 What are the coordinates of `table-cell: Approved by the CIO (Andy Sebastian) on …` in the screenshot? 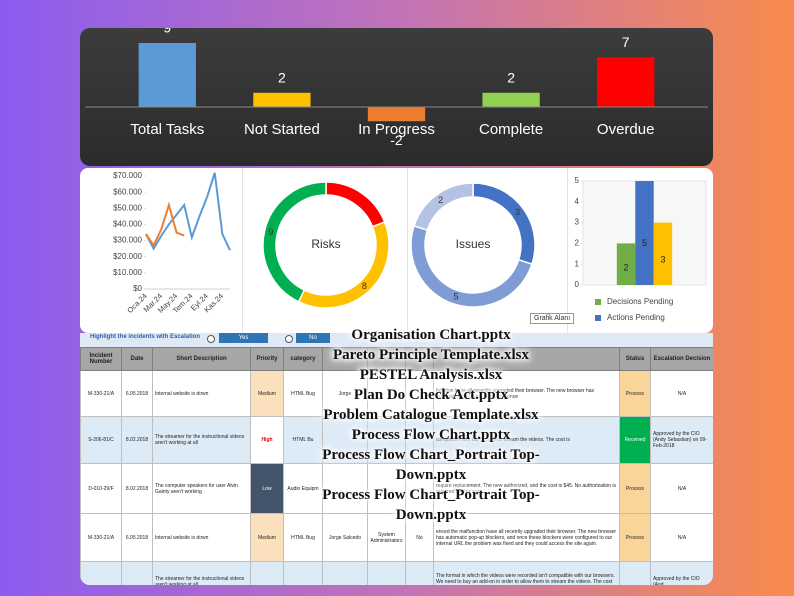 It's located at (681, 440).